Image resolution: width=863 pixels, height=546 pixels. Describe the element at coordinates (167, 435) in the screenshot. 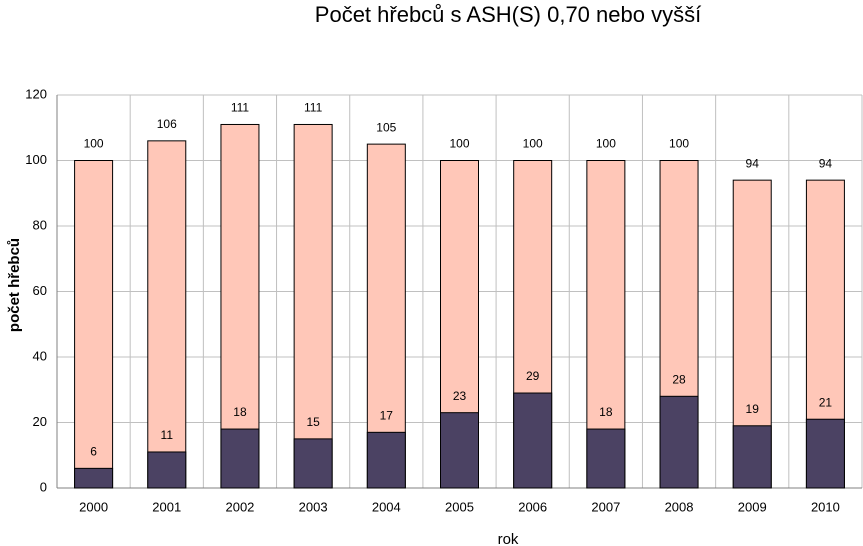

I see `data-label: 11` at that location.